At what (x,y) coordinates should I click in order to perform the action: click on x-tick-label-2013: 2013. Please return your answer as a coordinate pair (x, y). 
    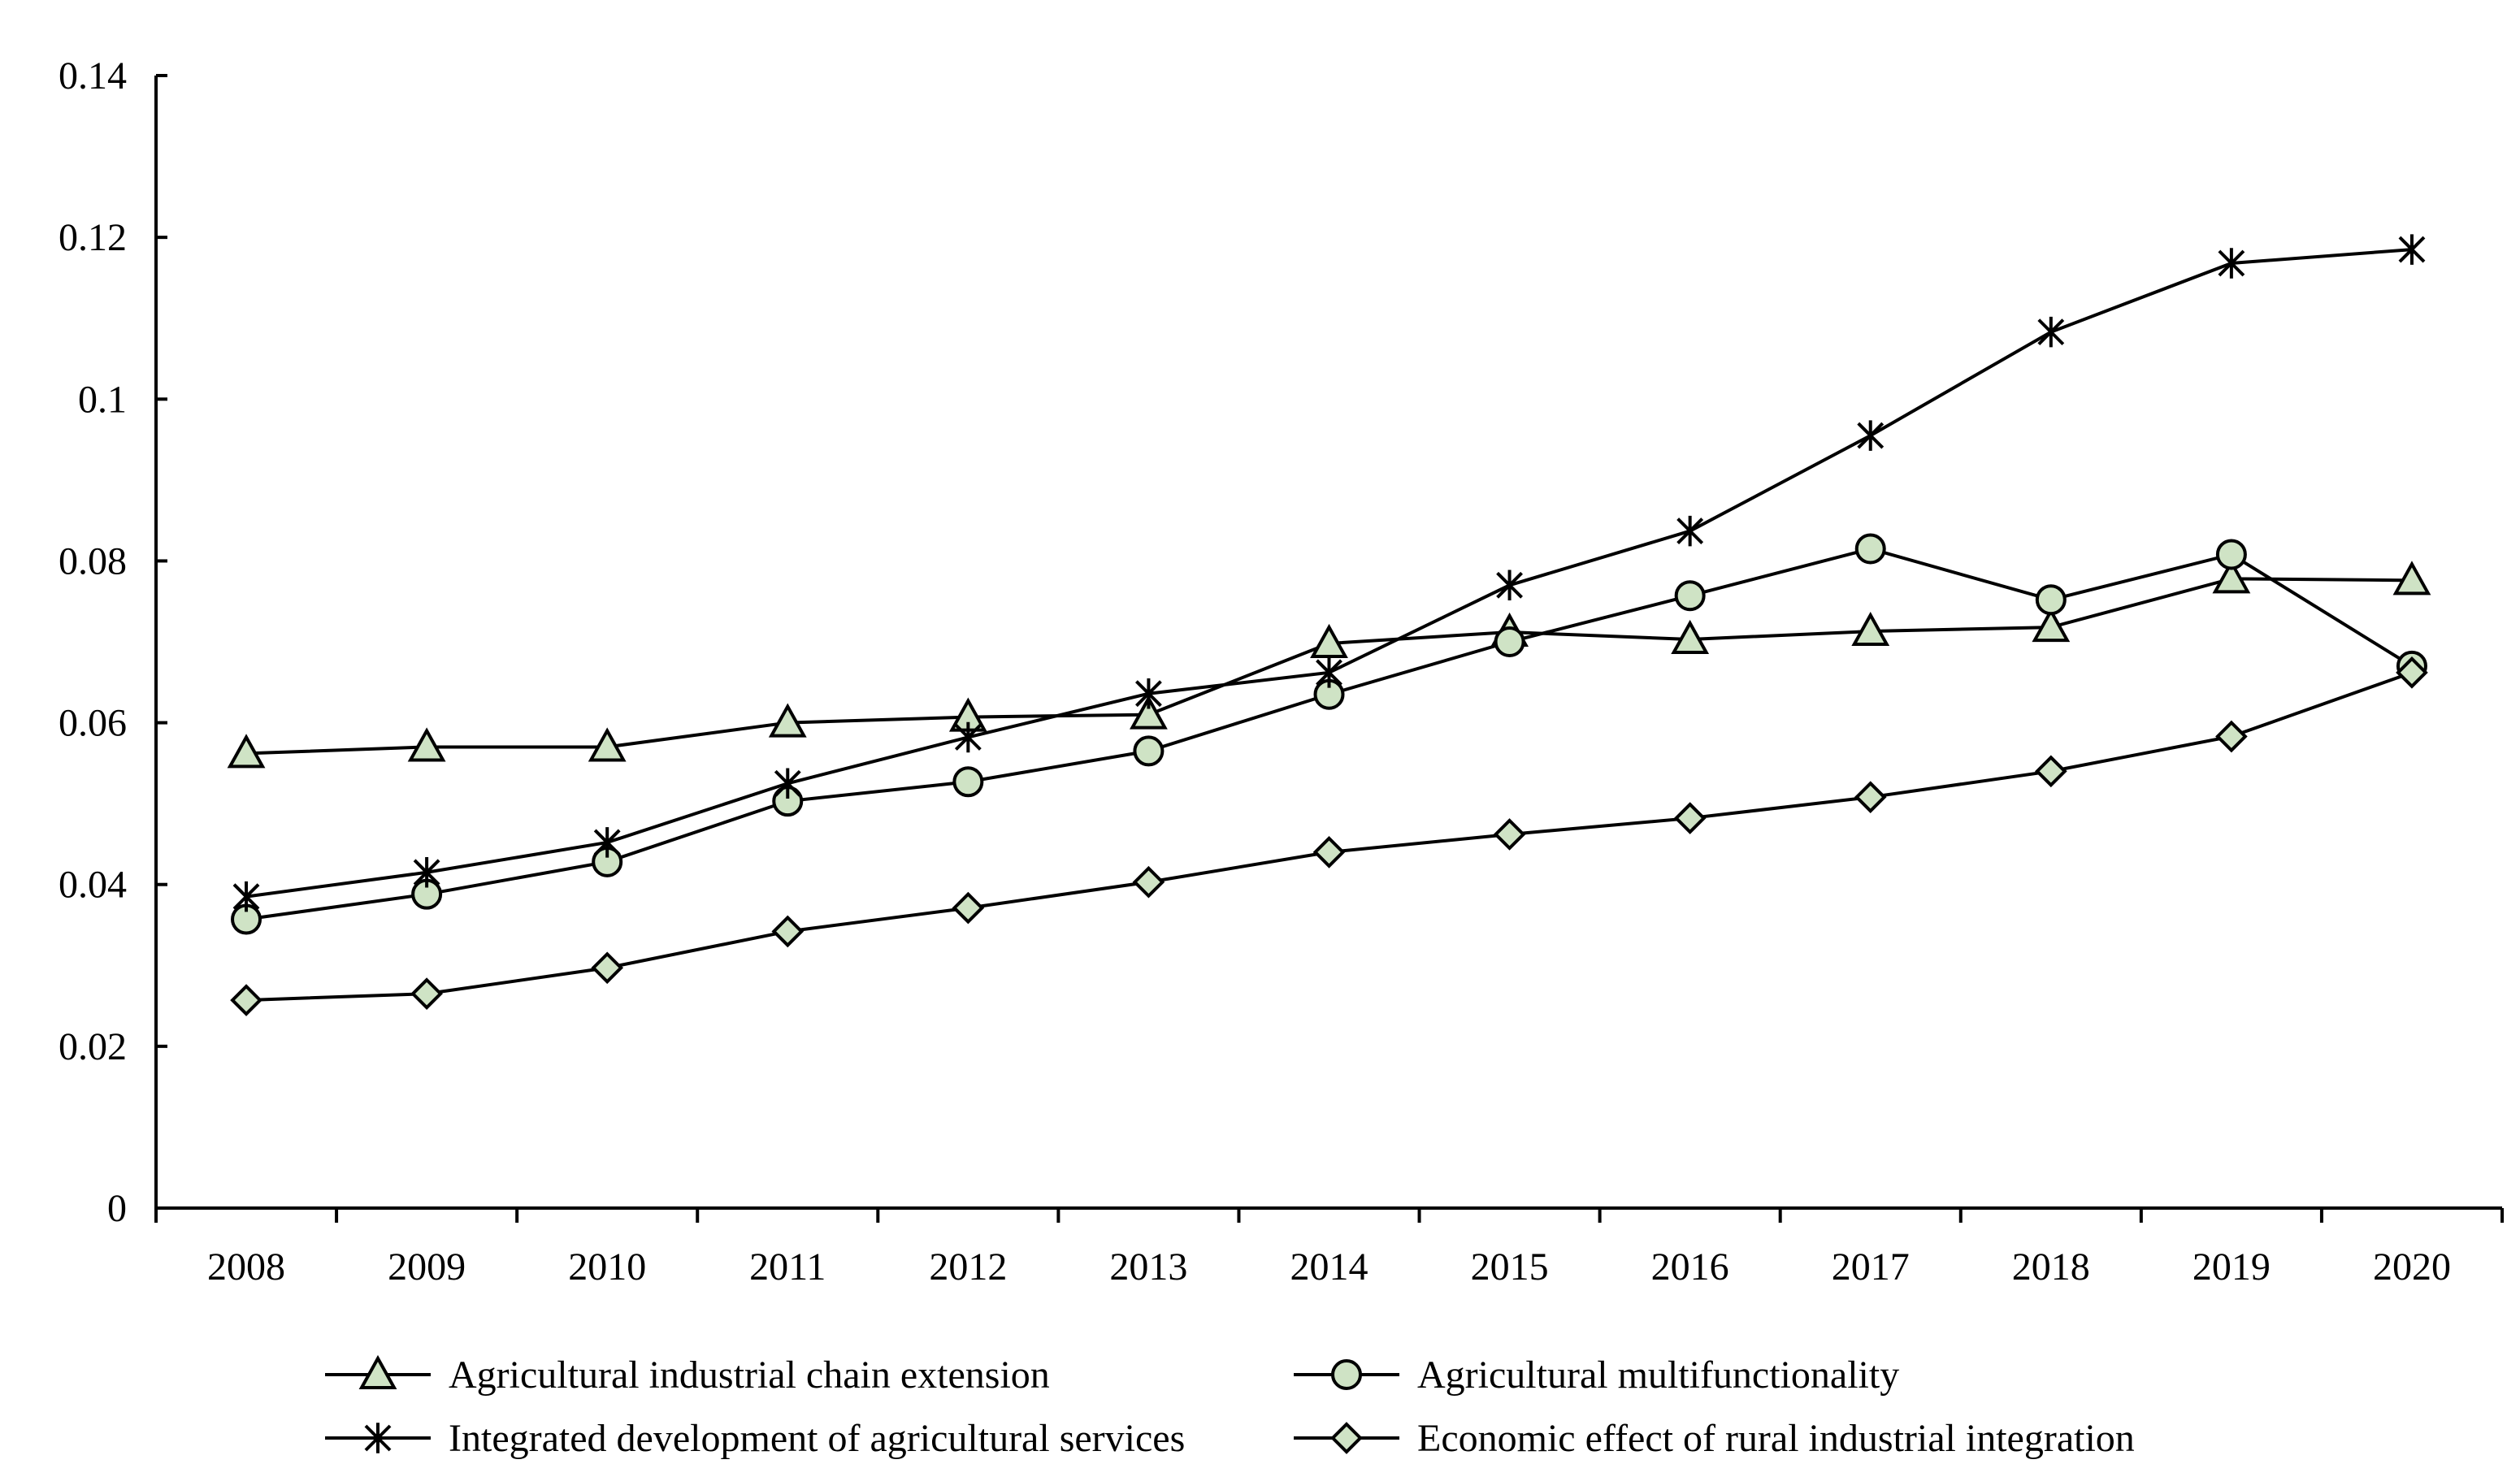
    Looking at the image, I should click on (1148, 1267).